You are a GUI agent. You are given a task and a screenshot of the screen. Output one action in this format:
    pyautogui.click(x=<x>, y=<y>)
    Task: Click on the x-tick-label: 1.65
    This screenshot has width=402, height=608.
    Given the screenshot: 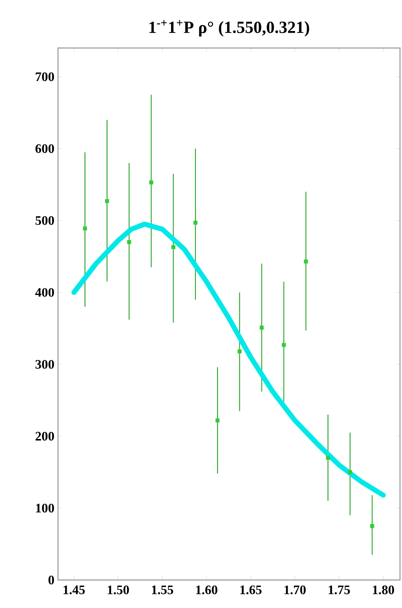 What is the action you would take?
    pyautogui.click(x=251, y=590)
    